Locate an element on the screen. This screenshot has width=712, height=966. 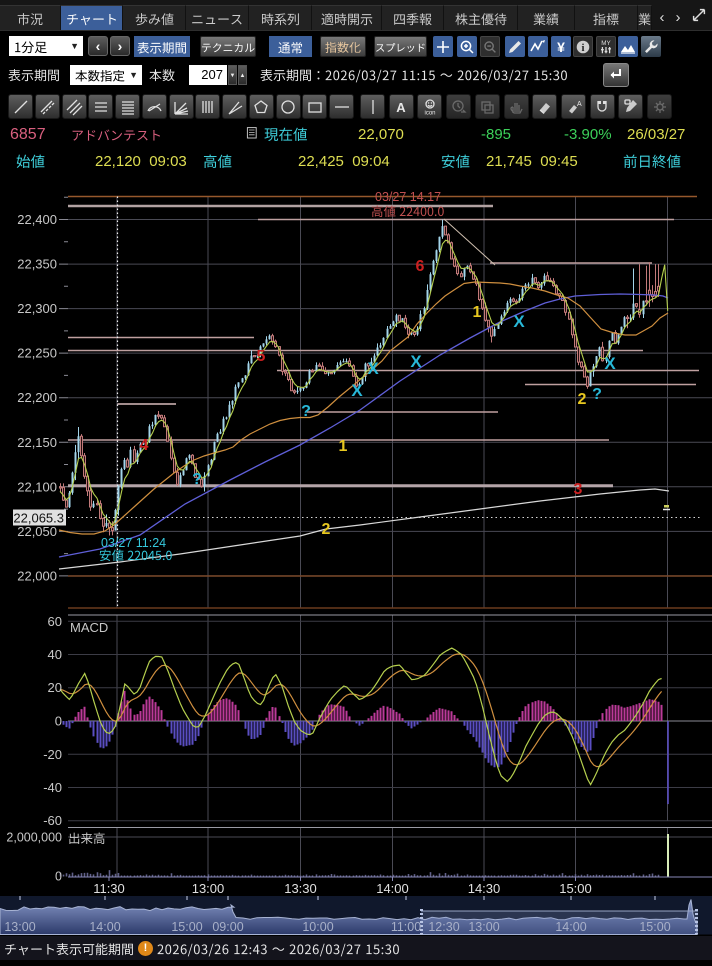
svg-text: 10:00 is located at coordinates (317, 927).